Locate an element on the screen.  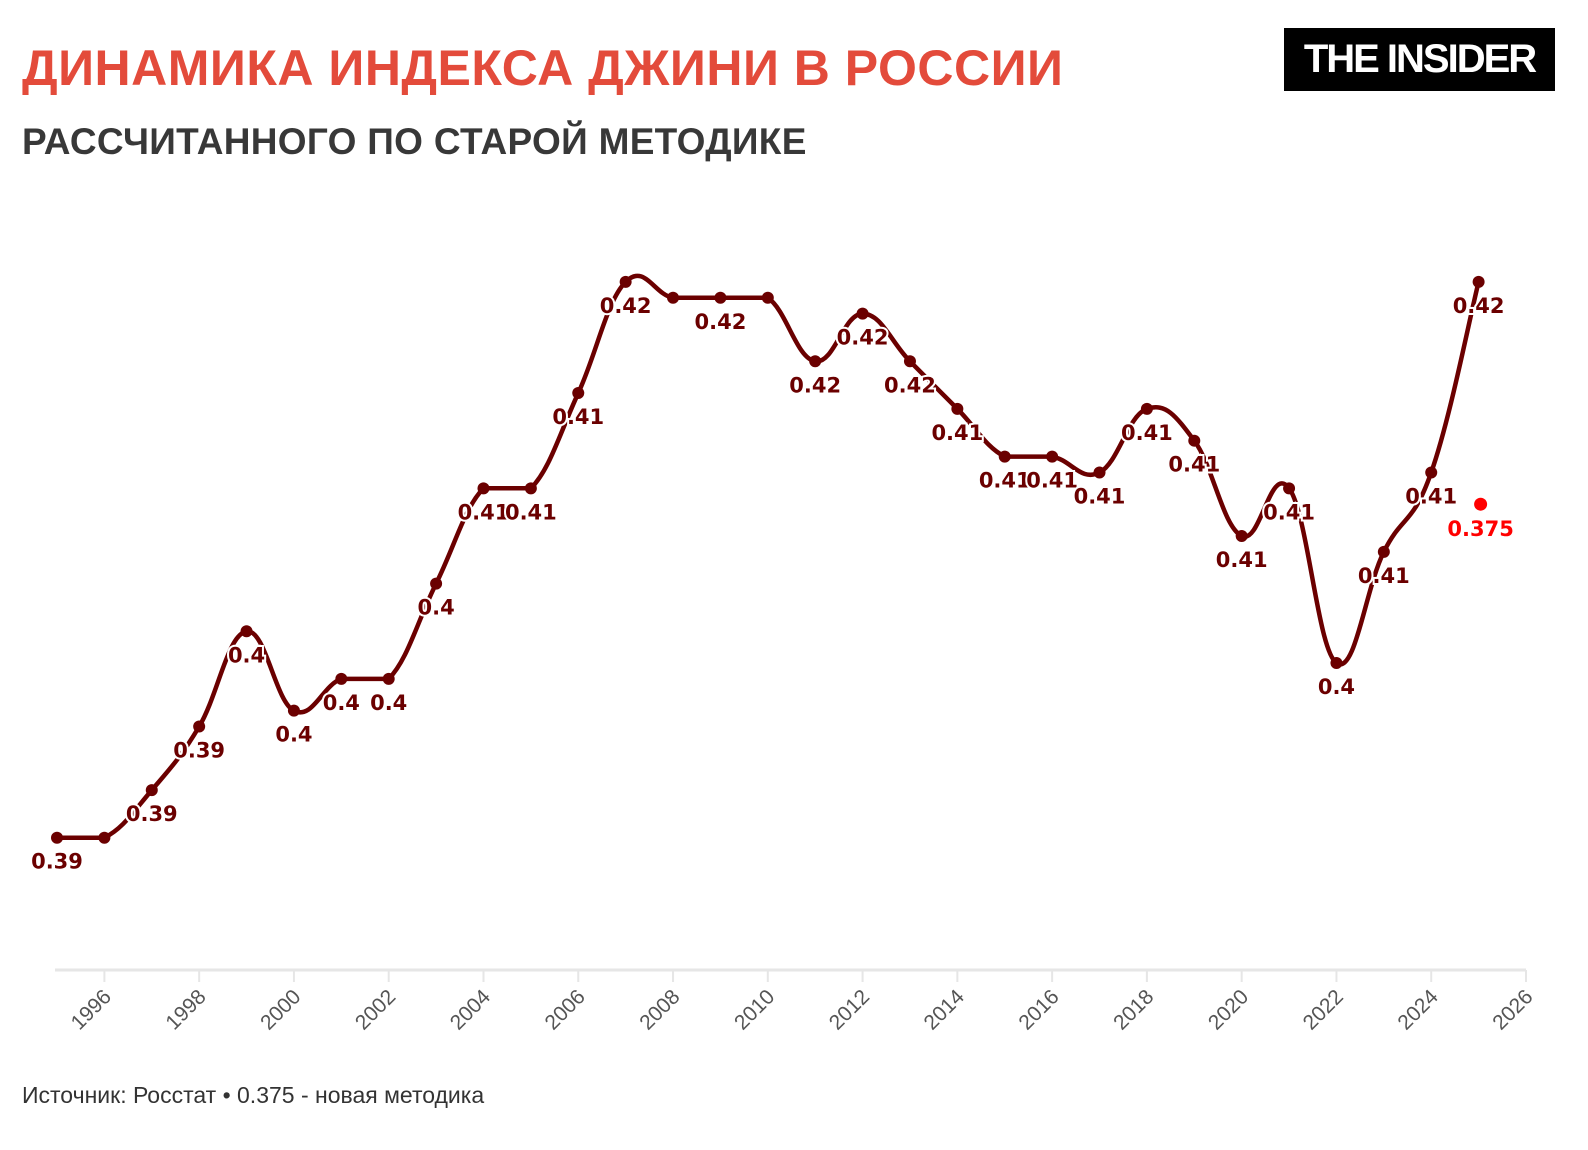
chart-title: ДИНАМИКА ИНДЕКСА ДЖИНИ В РОССИИ is located at coordinates (543, 68).